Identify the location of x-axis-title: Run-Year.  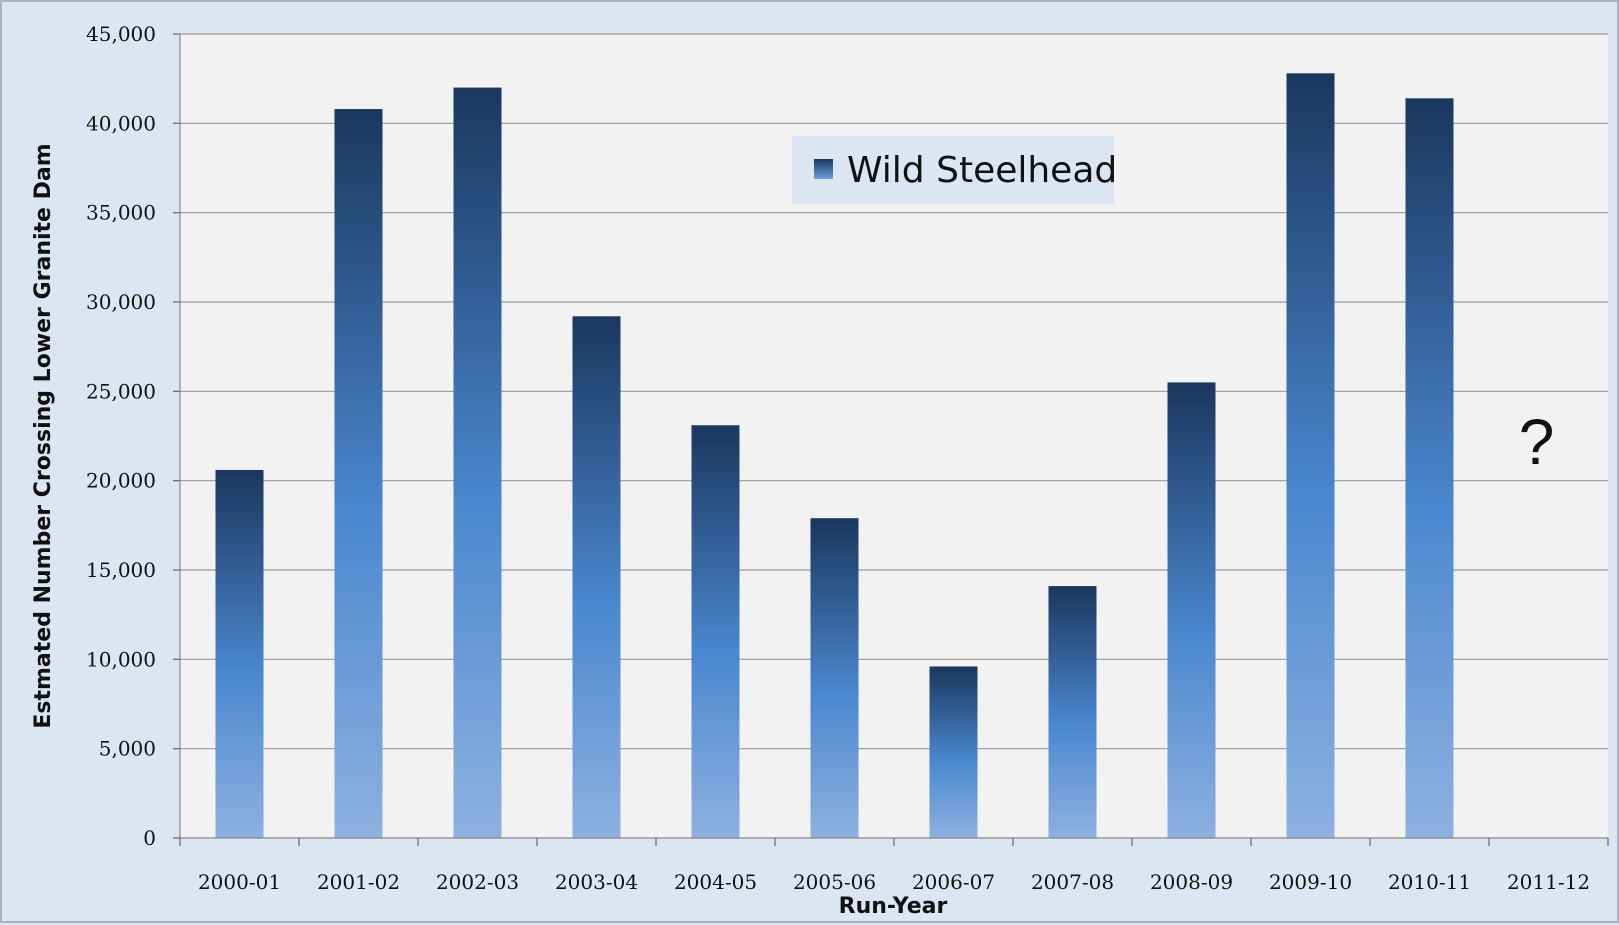
(893, 906).